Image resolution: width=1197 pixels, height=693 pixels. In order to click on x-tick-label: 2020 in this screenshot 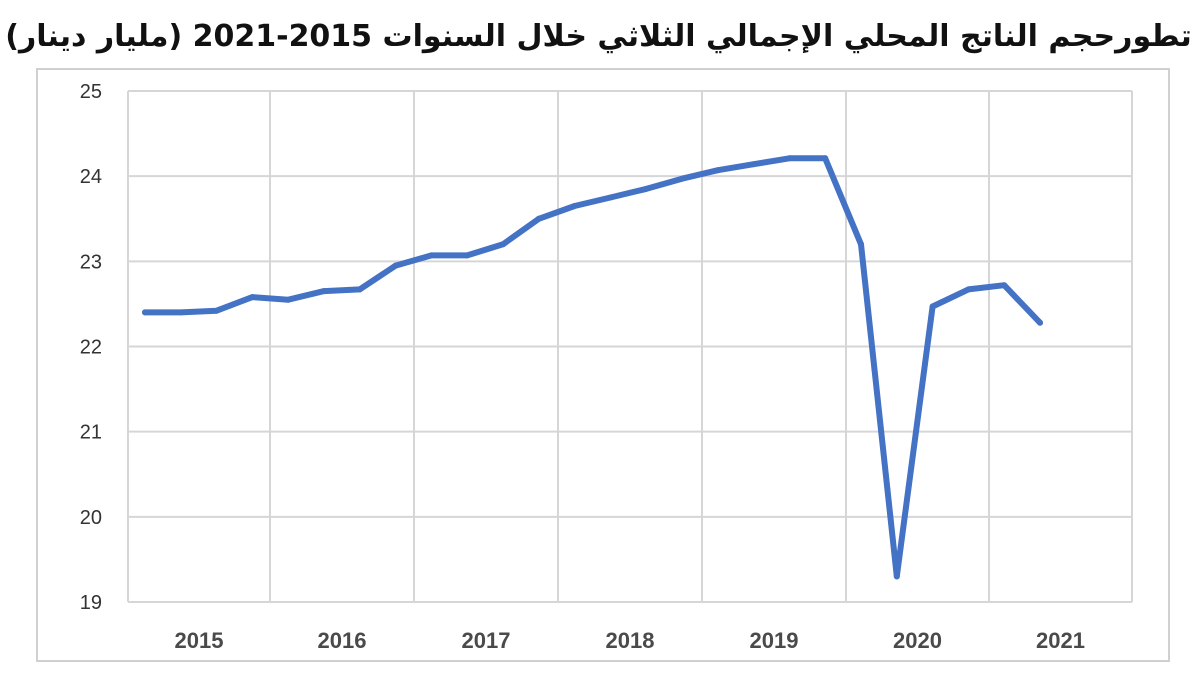, I will do `click(917, 640)`.